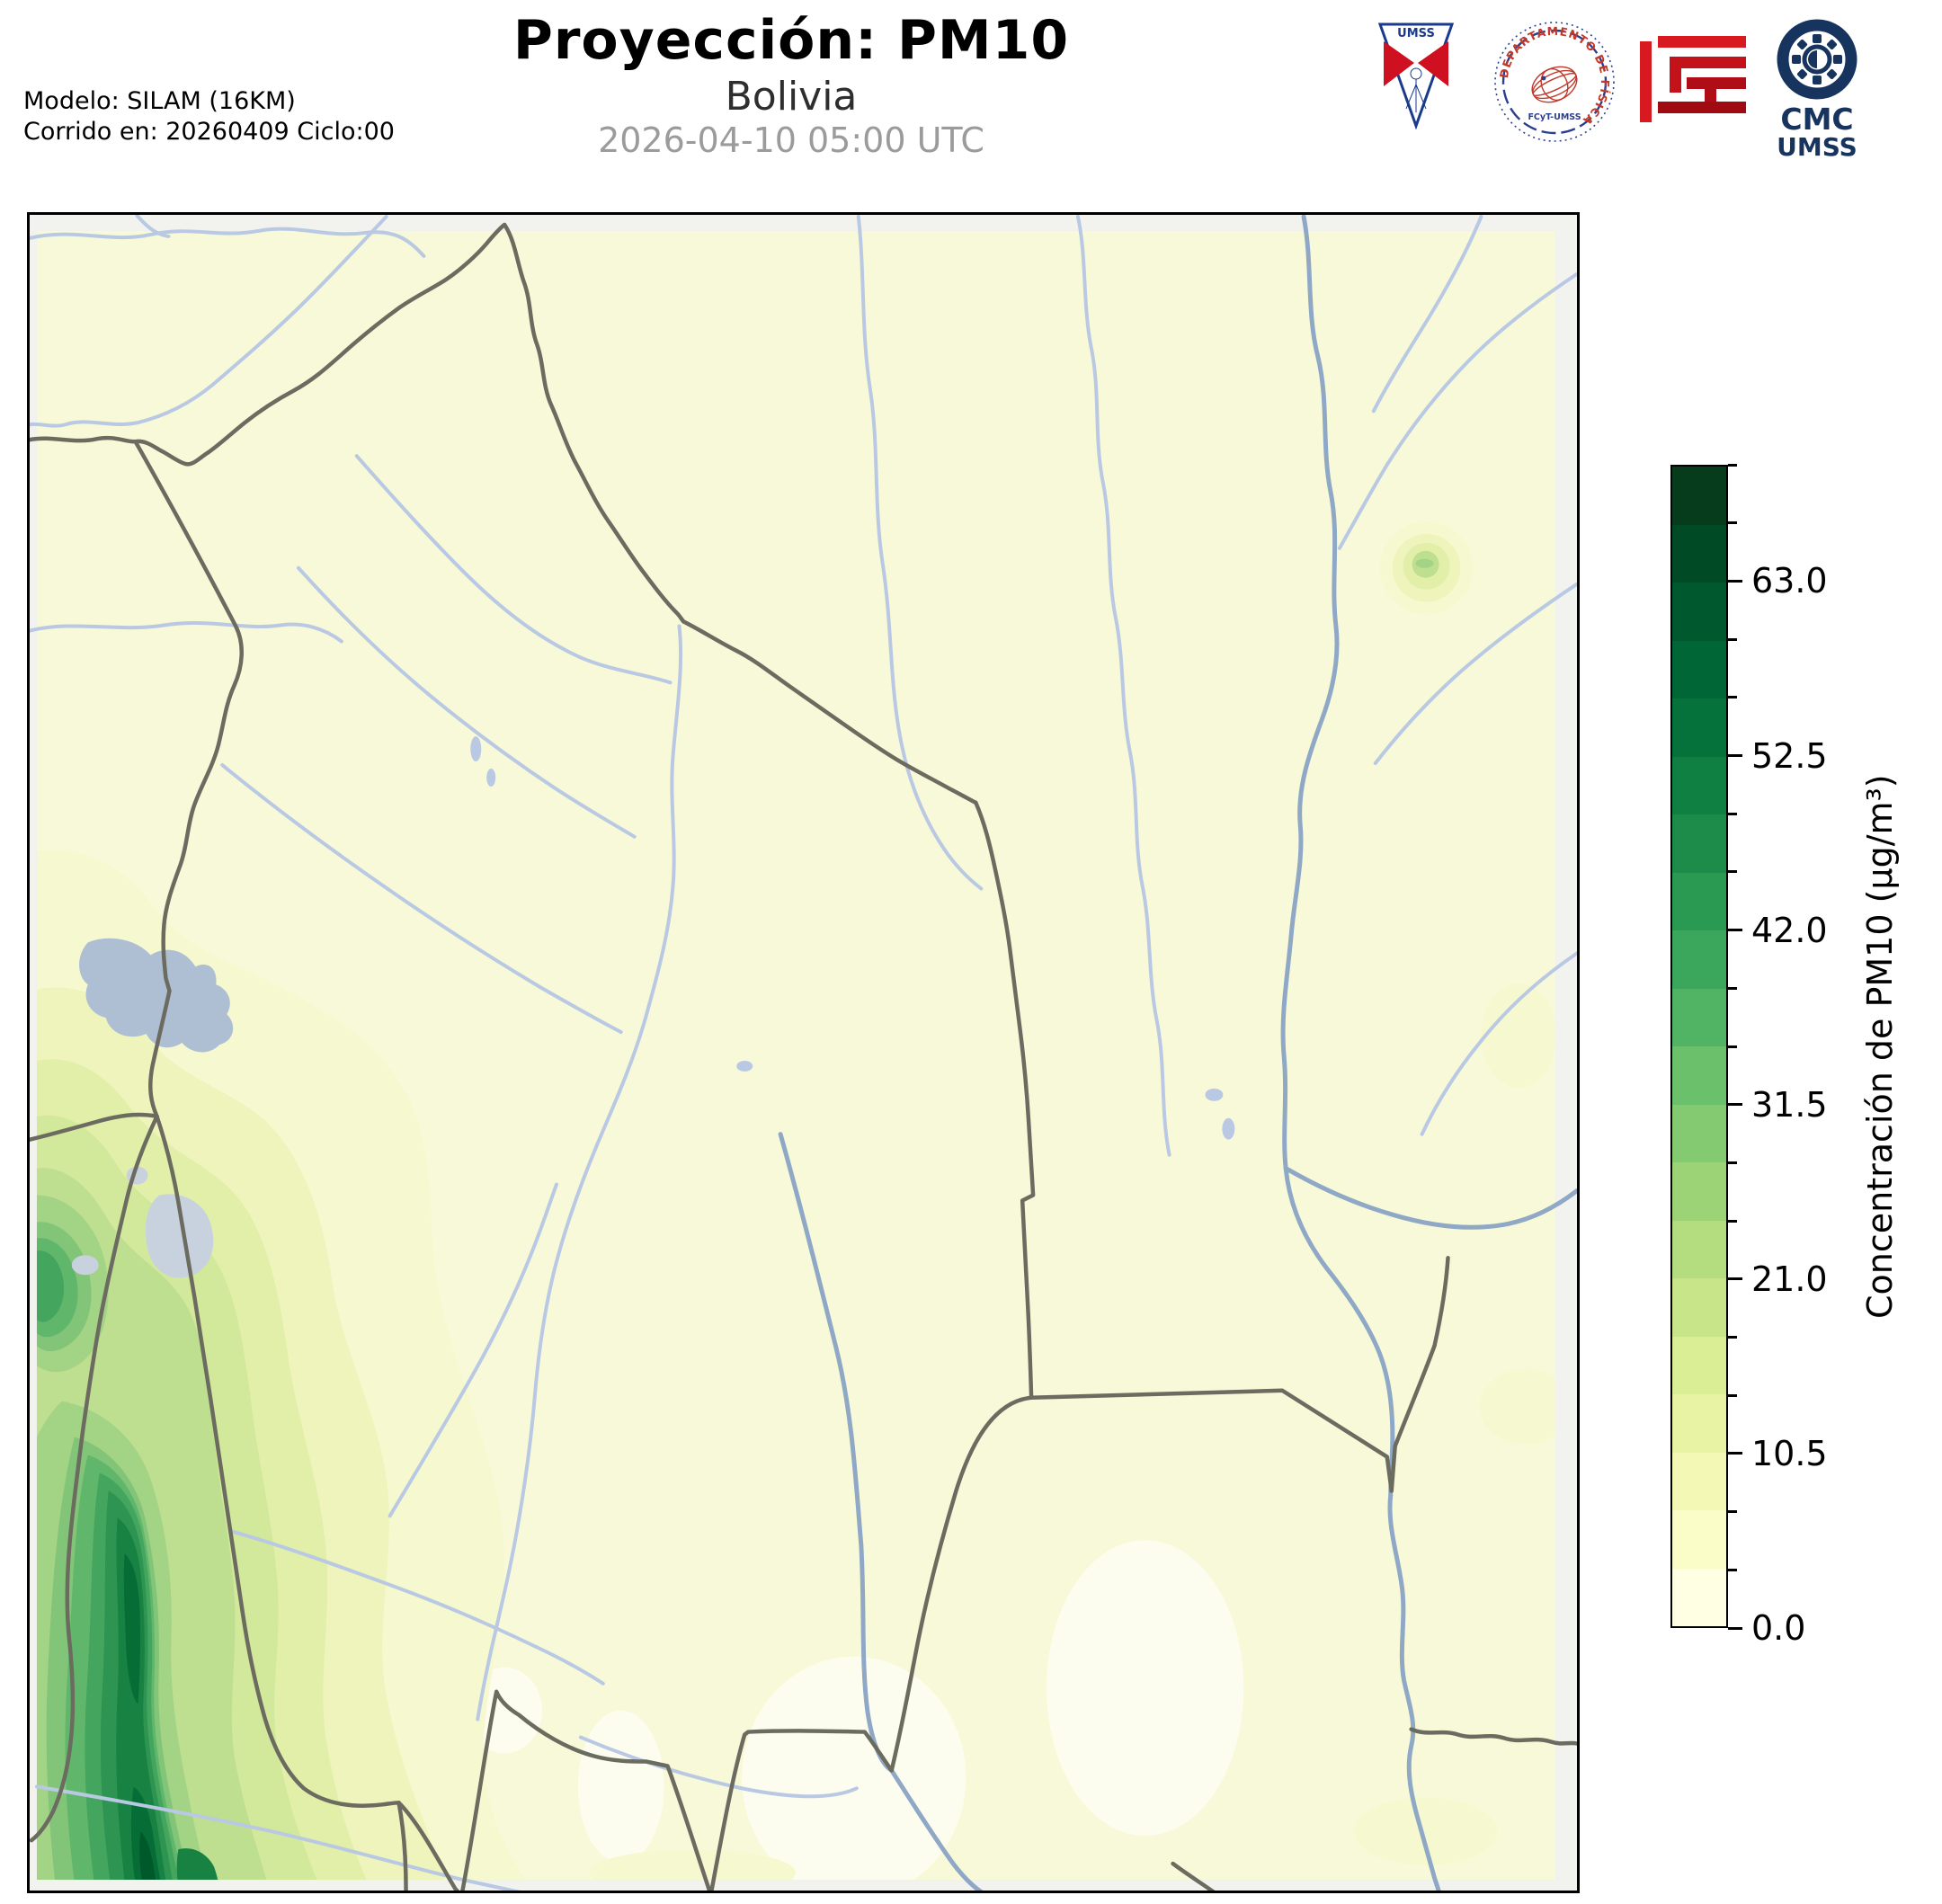 Image resolution: width=1942 pixels, height=1904 pixels. What do you see at coordinates (94, 1478) in the screenshot?
I see `border-chile-west` at bounding box center [94, 1478].